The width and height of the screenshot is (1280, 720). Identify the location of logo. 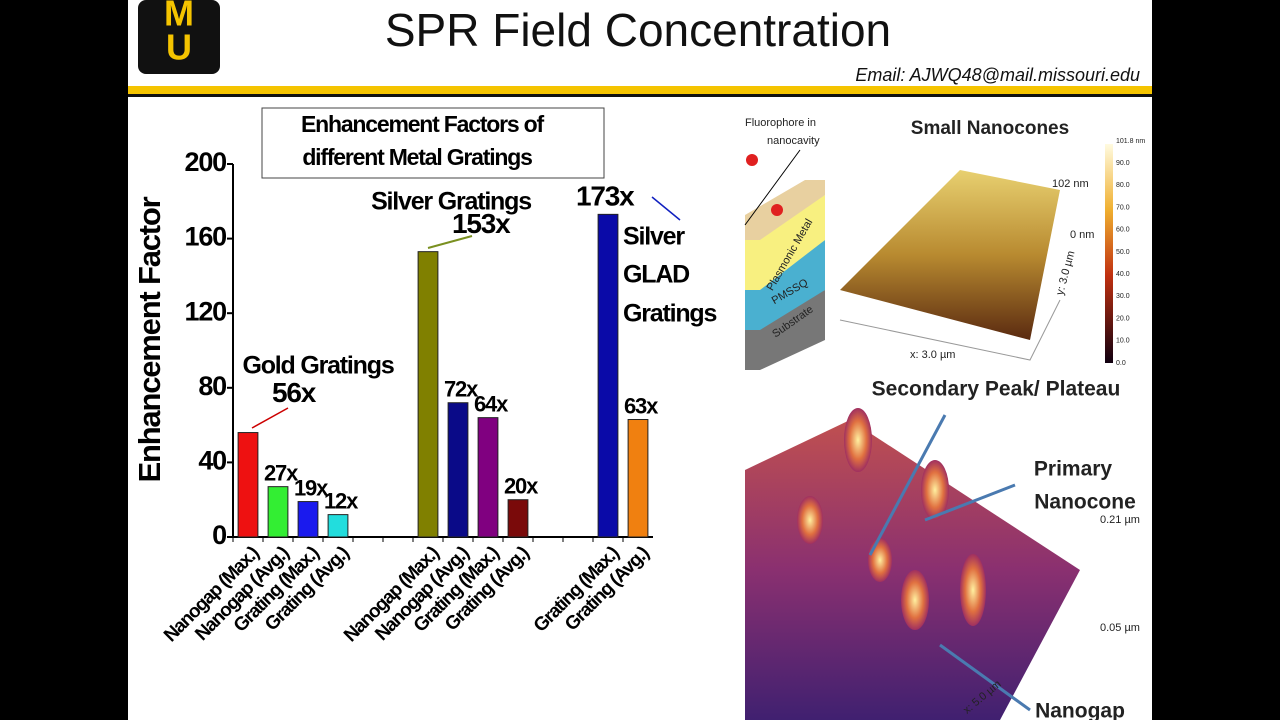
(179, 37).